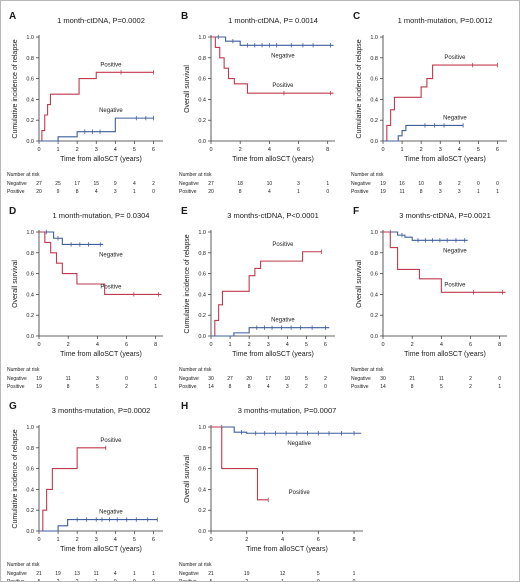  What do you see at coordinates (287, 410) in the screenshot?
I see `panel-title: 3 months-mutation, P=0.0007` at bounding box center [287, 410].